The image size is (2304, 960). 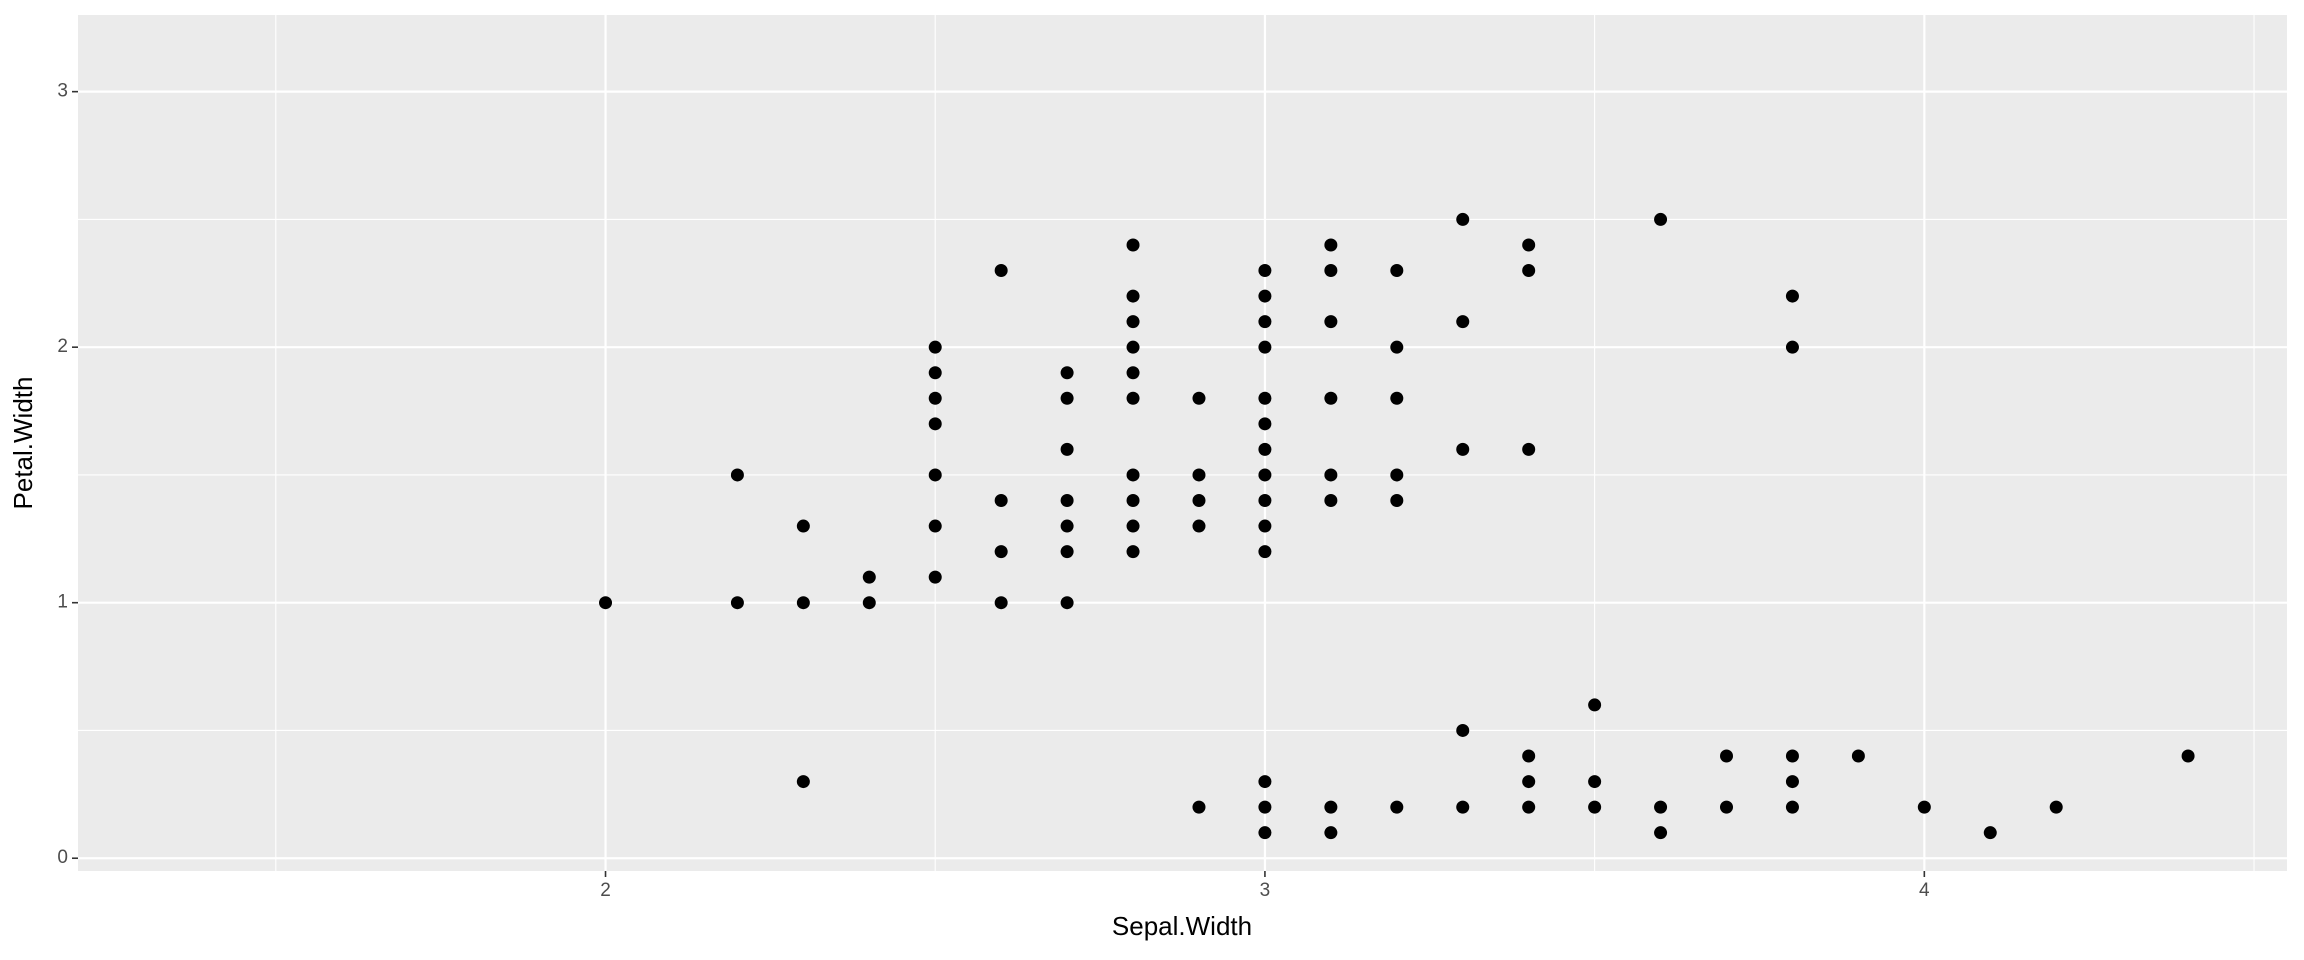 I want to click on y-tick-label: 2, so click(x=62, y=346).